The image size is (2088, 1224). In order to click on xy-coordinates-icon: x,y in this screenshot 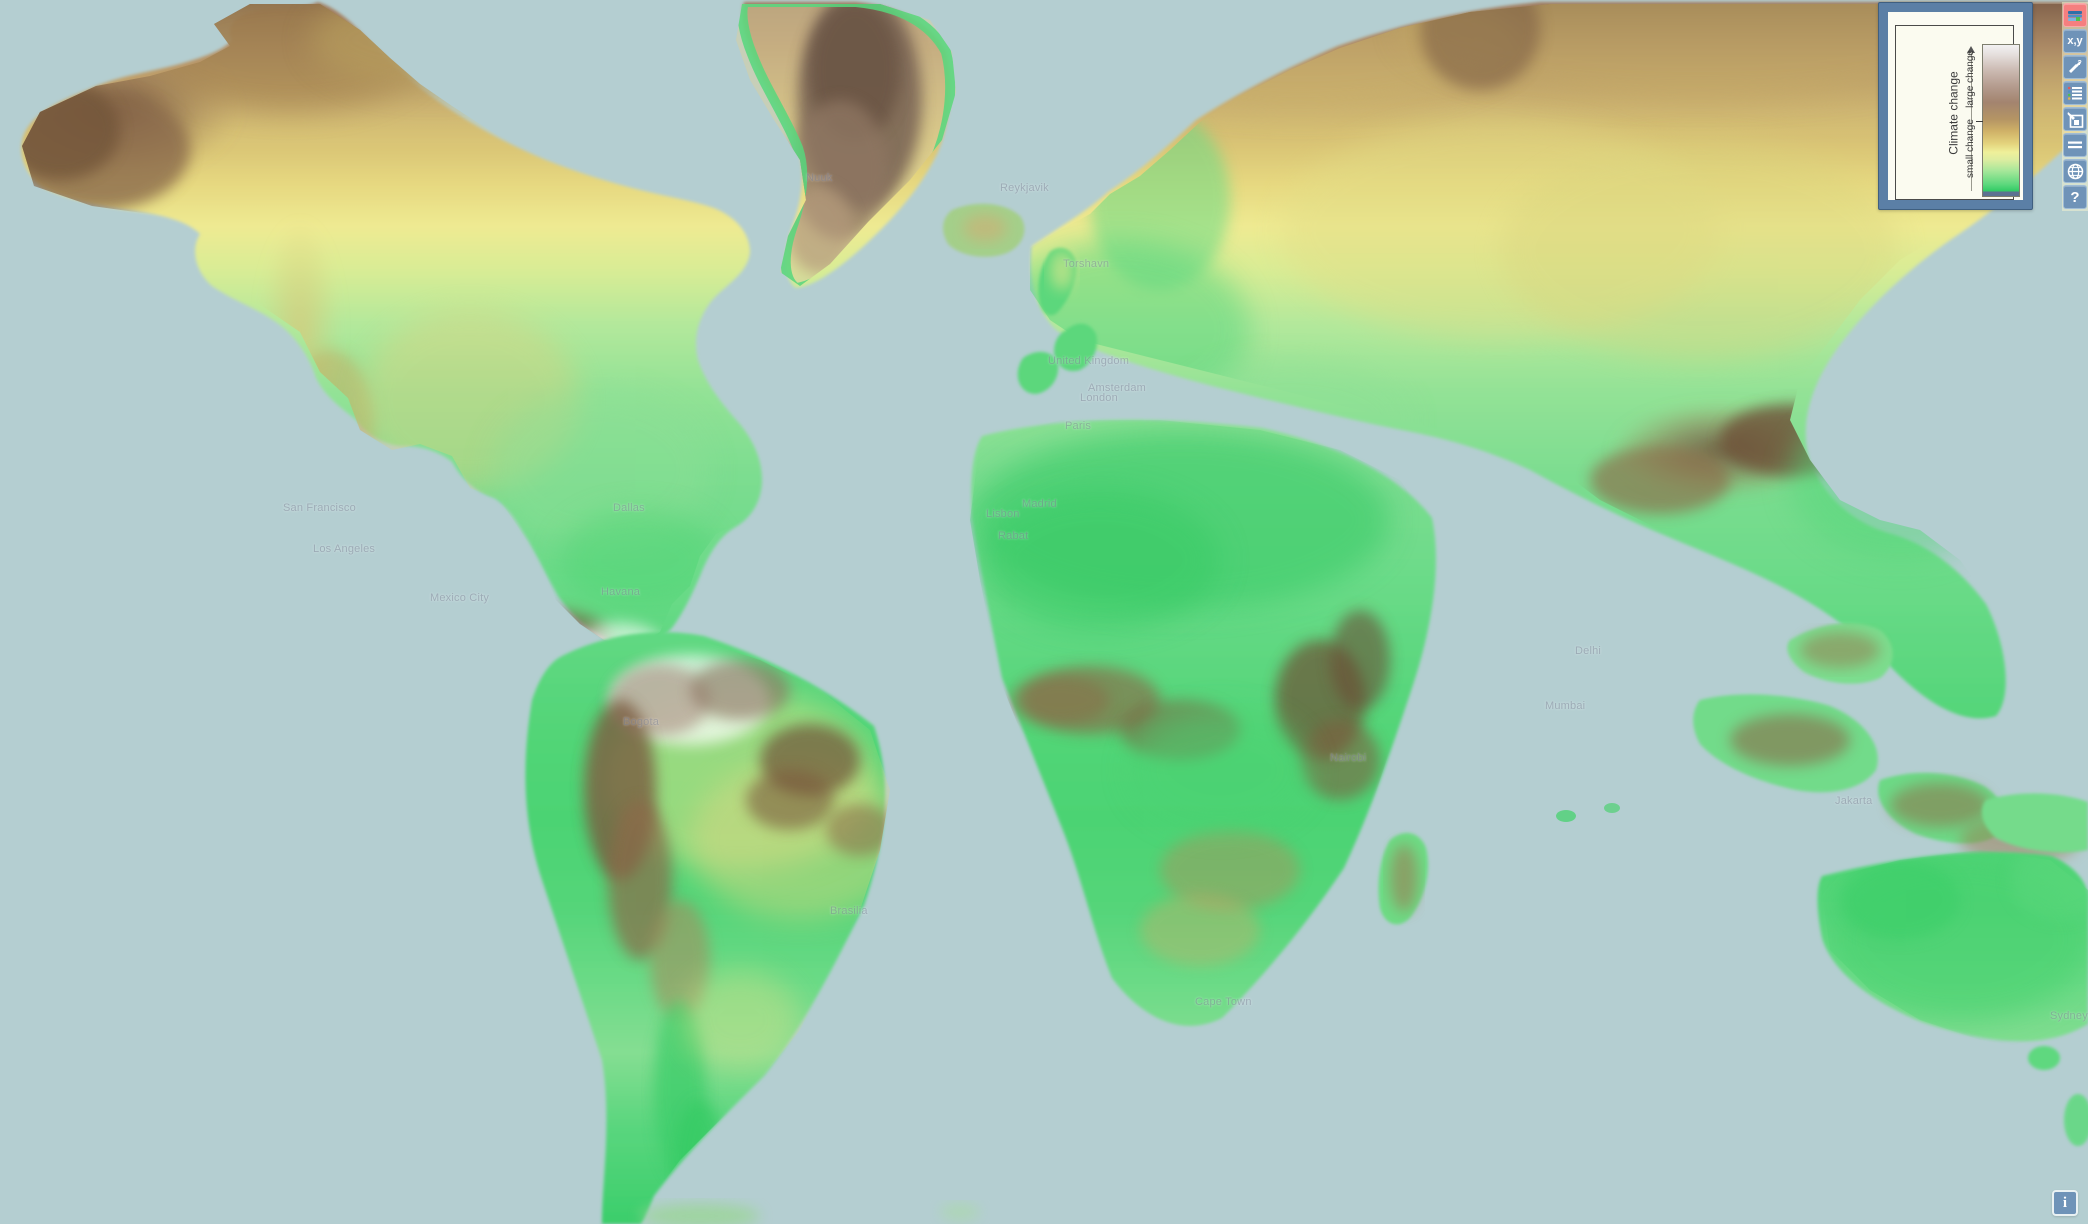, I will do `click(2075, 40)`.